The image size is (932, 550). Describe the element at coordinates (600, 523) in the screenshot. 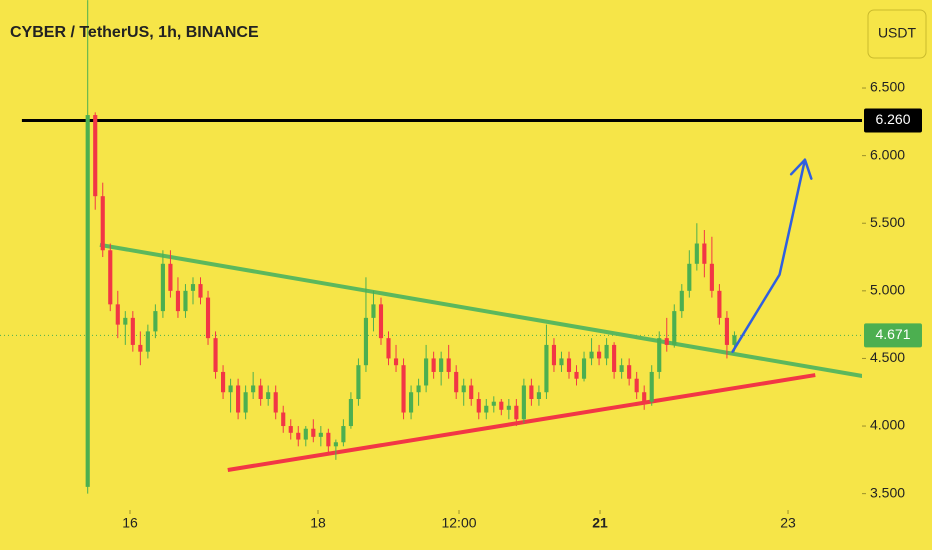

I see `x-tick-label: 21` at that location.